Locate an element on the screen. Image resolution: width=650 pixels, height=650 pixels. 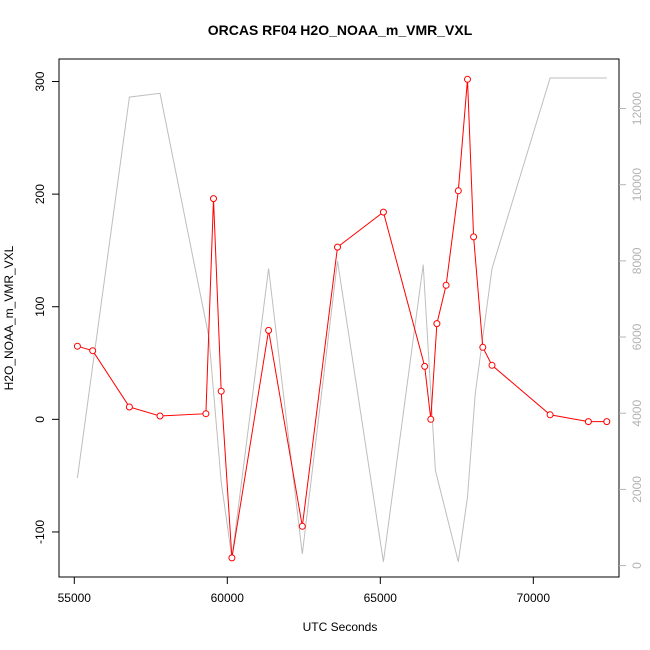
y-axis-label: H2O_NOAA_m_VMR_VXL is located at coordinates (9, 317).